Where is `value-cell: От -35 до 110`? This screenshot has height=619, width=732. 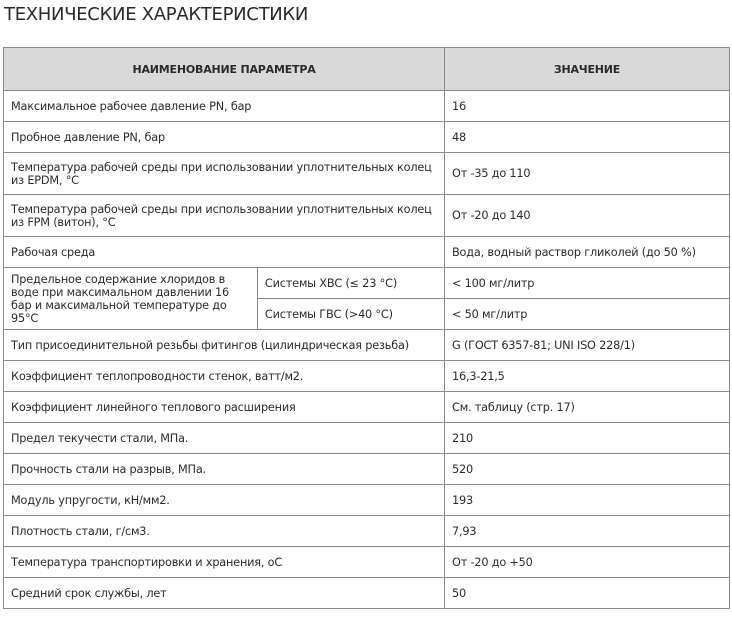
value-cell: От -35 до 110 is located at coordinates (587, 173).